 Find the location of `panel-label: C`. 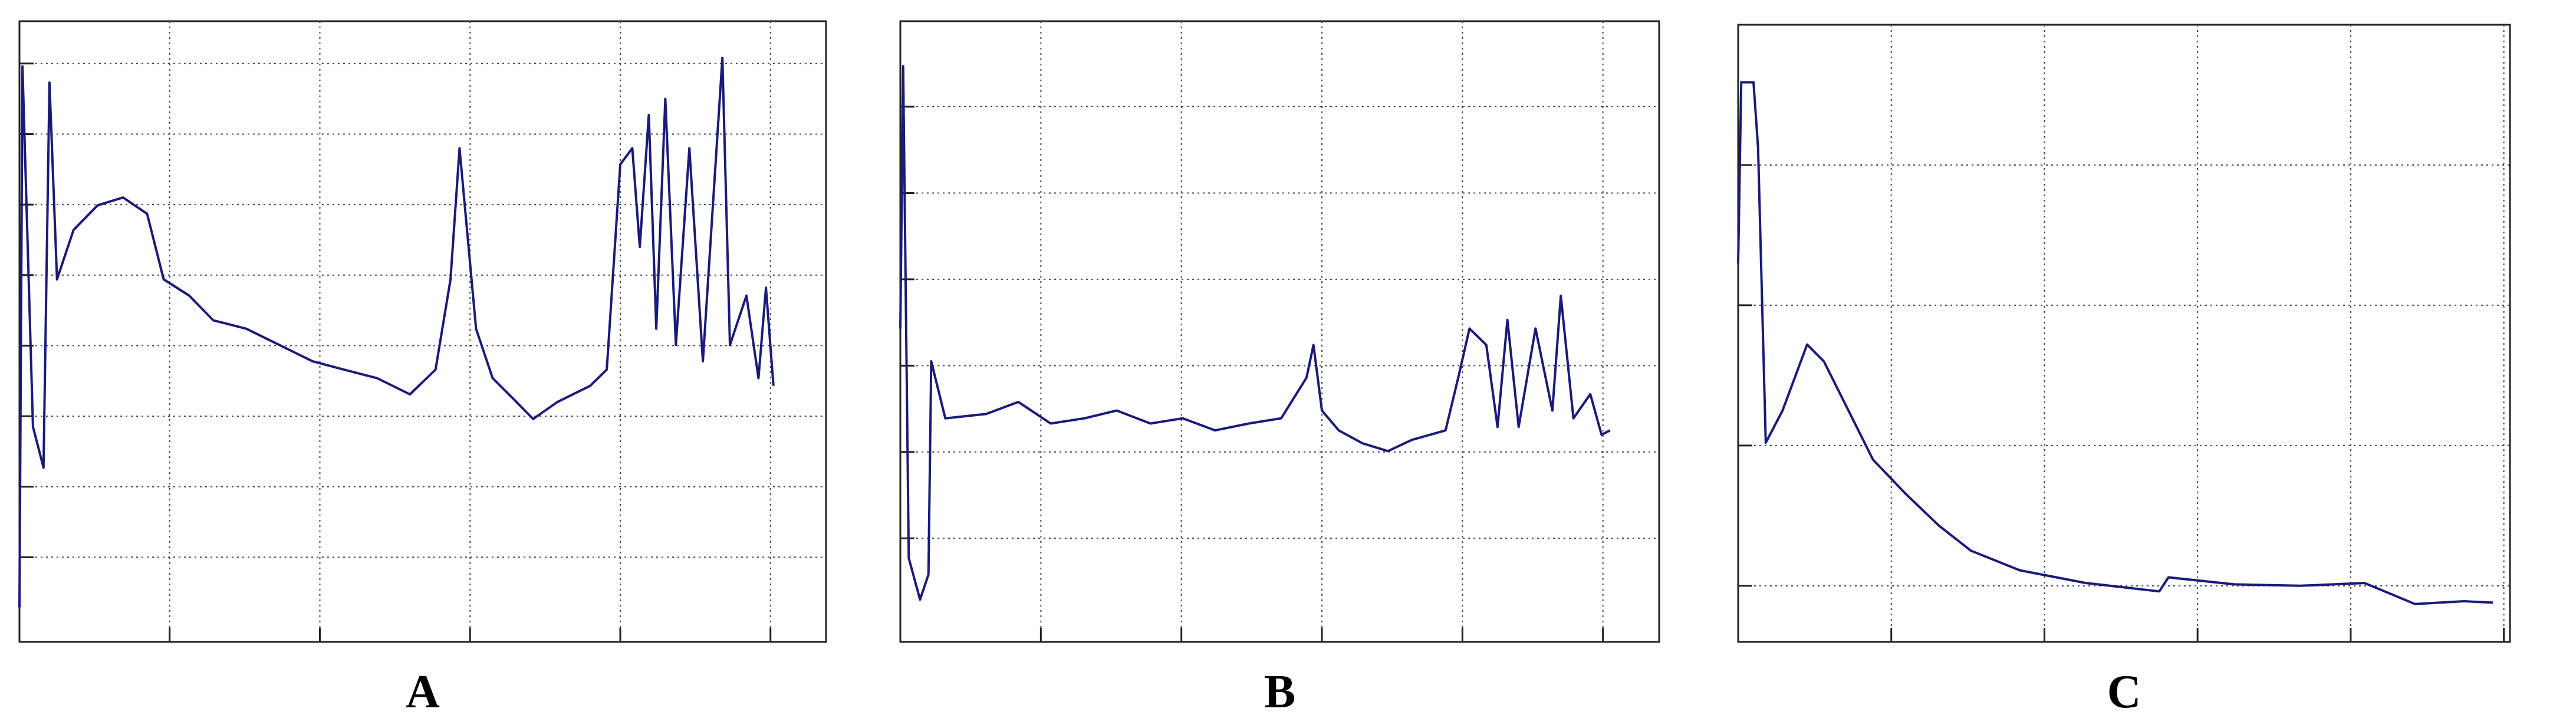

panel-label: C is located at coordinates (2124, 692).